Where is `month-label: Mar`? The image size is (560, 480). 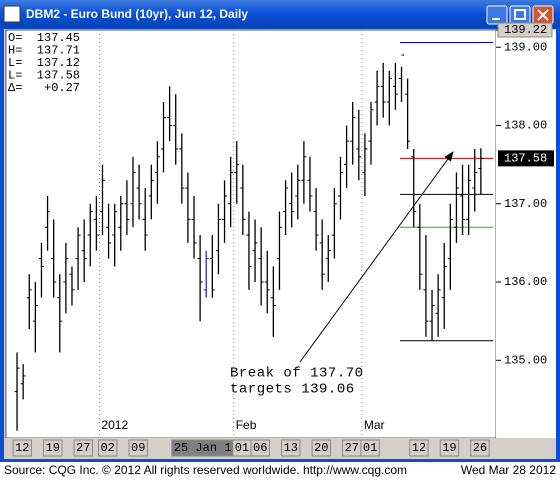 month-label: Mar is located at coordinates (374, 425).